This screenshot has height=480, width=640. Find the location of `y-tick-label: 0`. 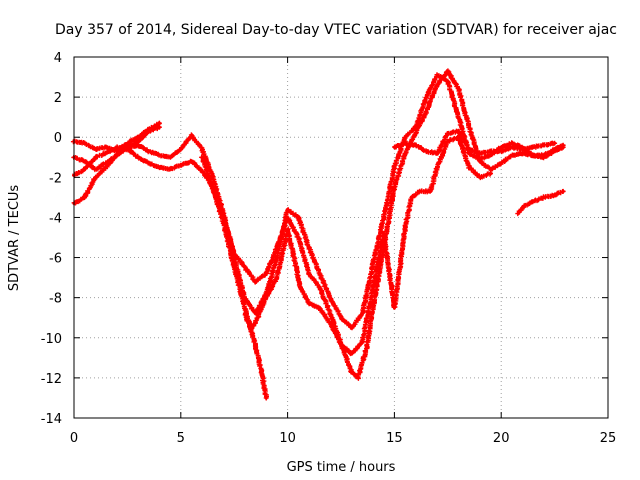

y-tick-label: 0 is located at coordinates (58, 138).